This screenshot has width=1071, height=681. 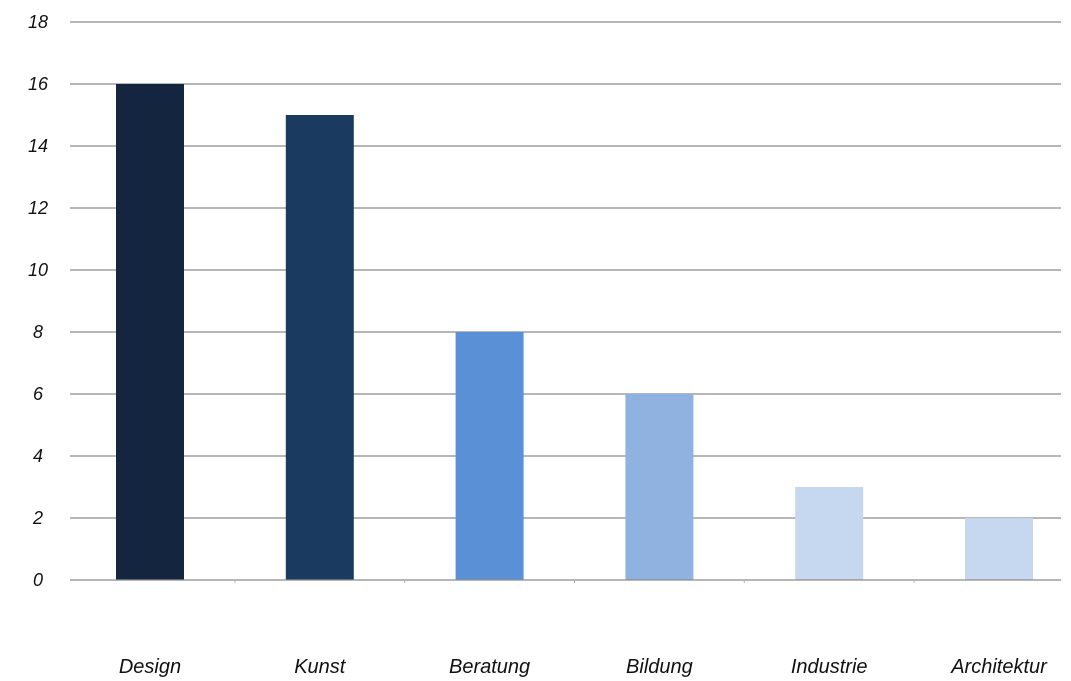 I want to click on y-tick-label-6: 6, so click(x=38, y=394).